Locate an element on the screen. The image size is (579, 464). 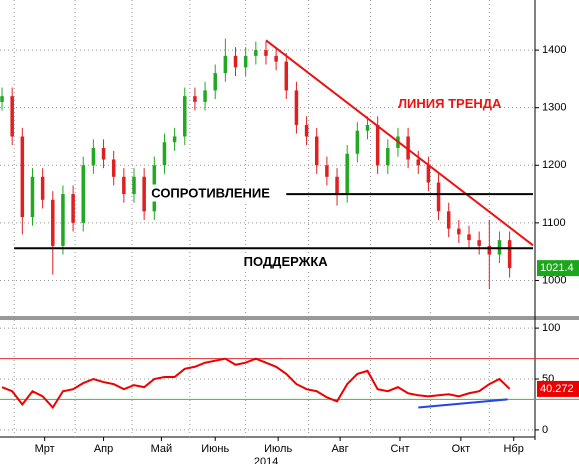
last-value-label: 40.272 is located at coordinates (557, 389).